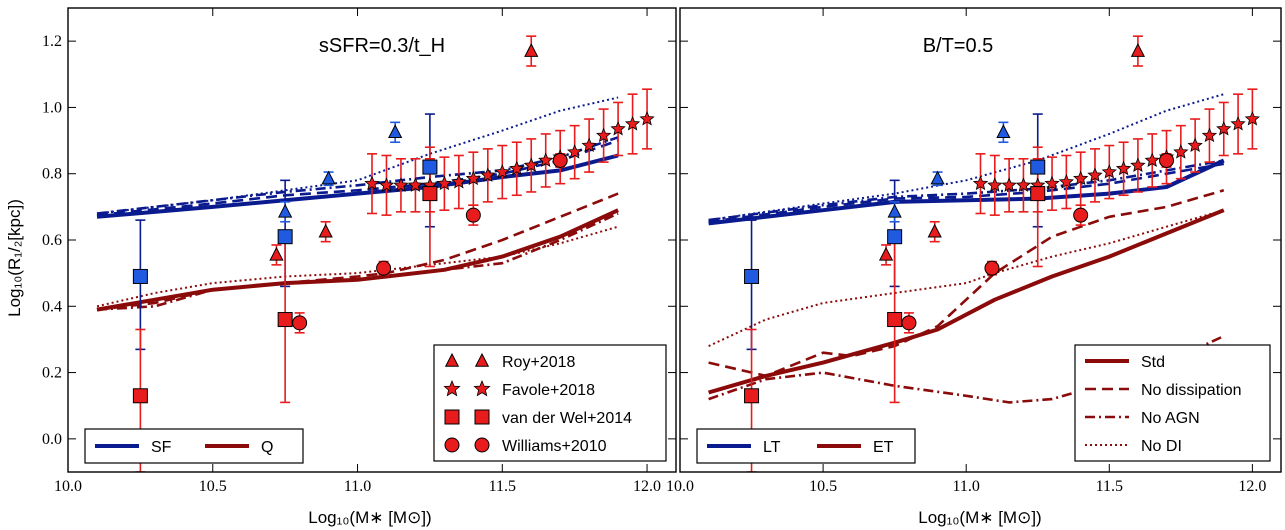  Describe the element at coordinates (267, 447) in the screenshot. I see `legend-label-q: Q` at that location.